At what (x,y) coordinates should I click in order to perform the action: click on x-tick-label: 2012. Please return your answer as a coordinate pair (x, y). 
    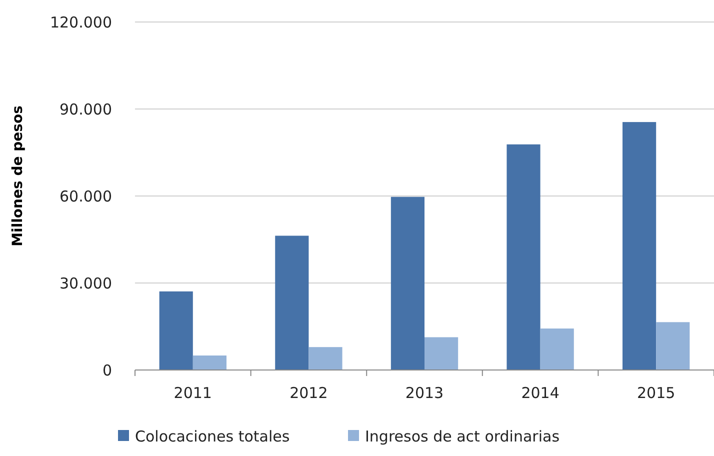
    Looking at the image, I should click on (309, 393).